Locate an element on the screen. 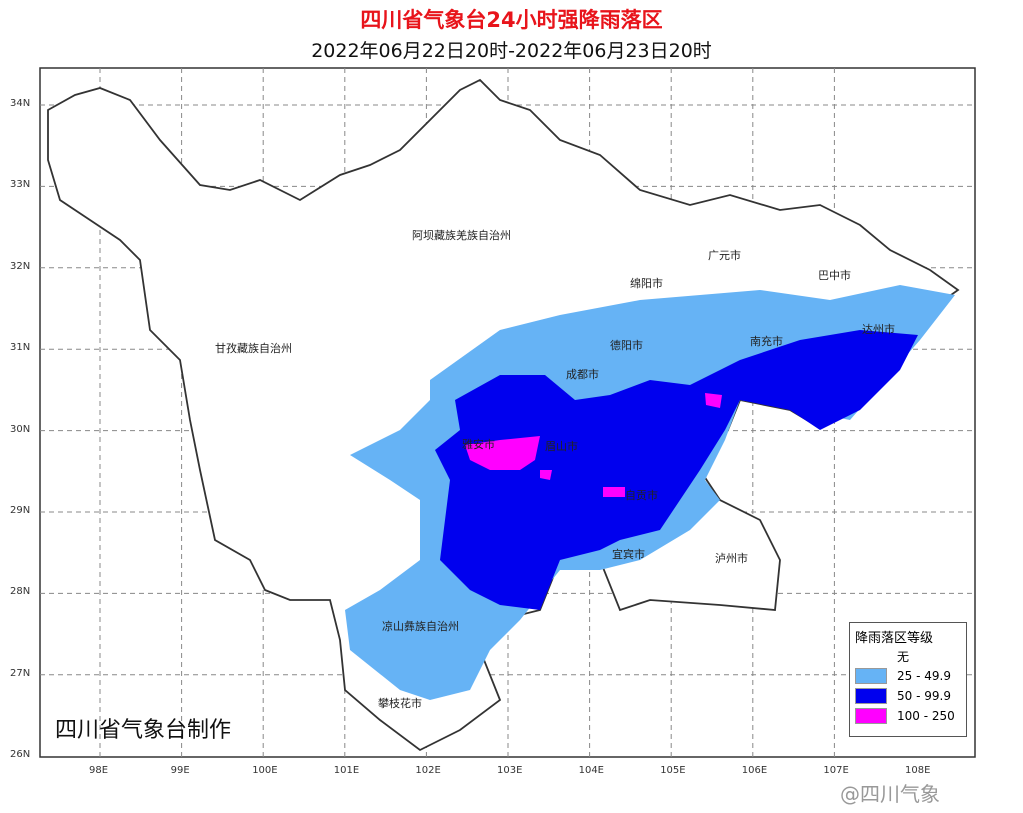 The width and height of the screenshot is (1023, 813). legend-item: 100 - 250 is located at coordinates (910, 716).